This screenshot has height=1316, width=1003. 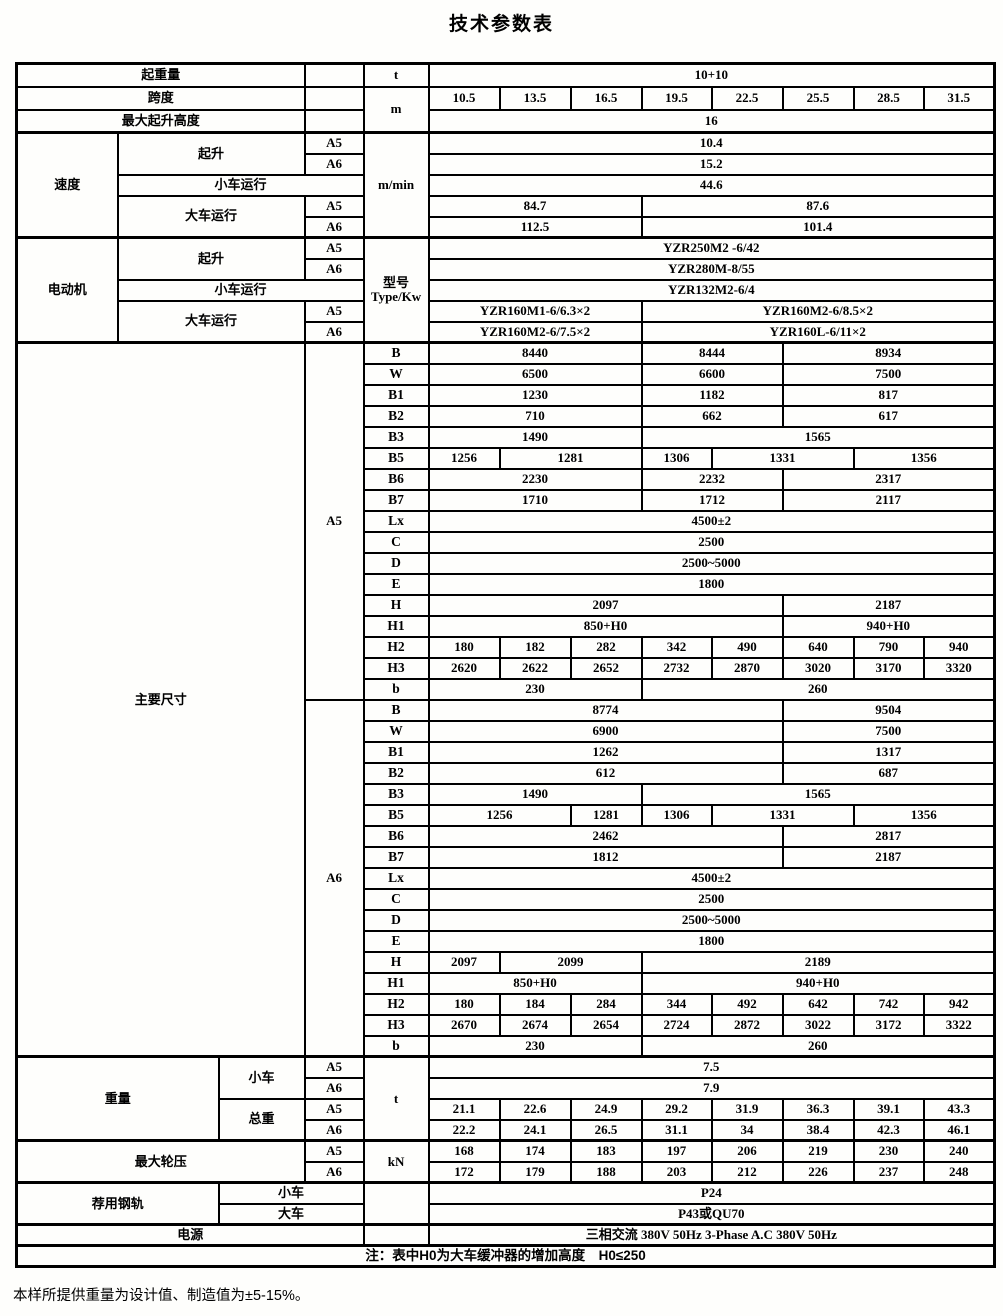 What do you see at coordinates (711, 1235) in the screenshot?
I see `value-cell: 三相交流 380V 50Hz 3-Phase A.C 380V 50Hz` at bounding box center [711, 1235].